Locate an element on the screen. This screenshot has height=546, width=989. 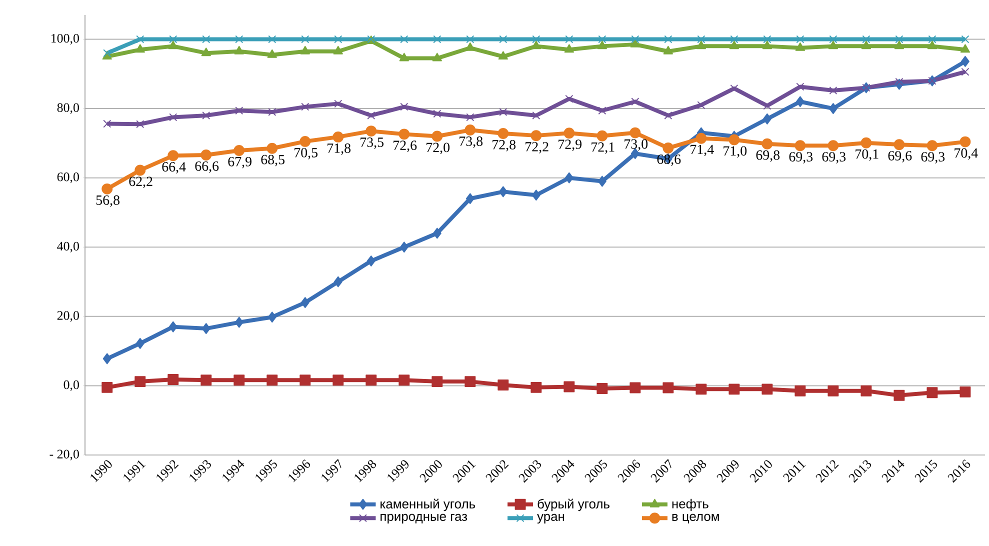
data-label: 68,5 is located at coordinates (272, 160).